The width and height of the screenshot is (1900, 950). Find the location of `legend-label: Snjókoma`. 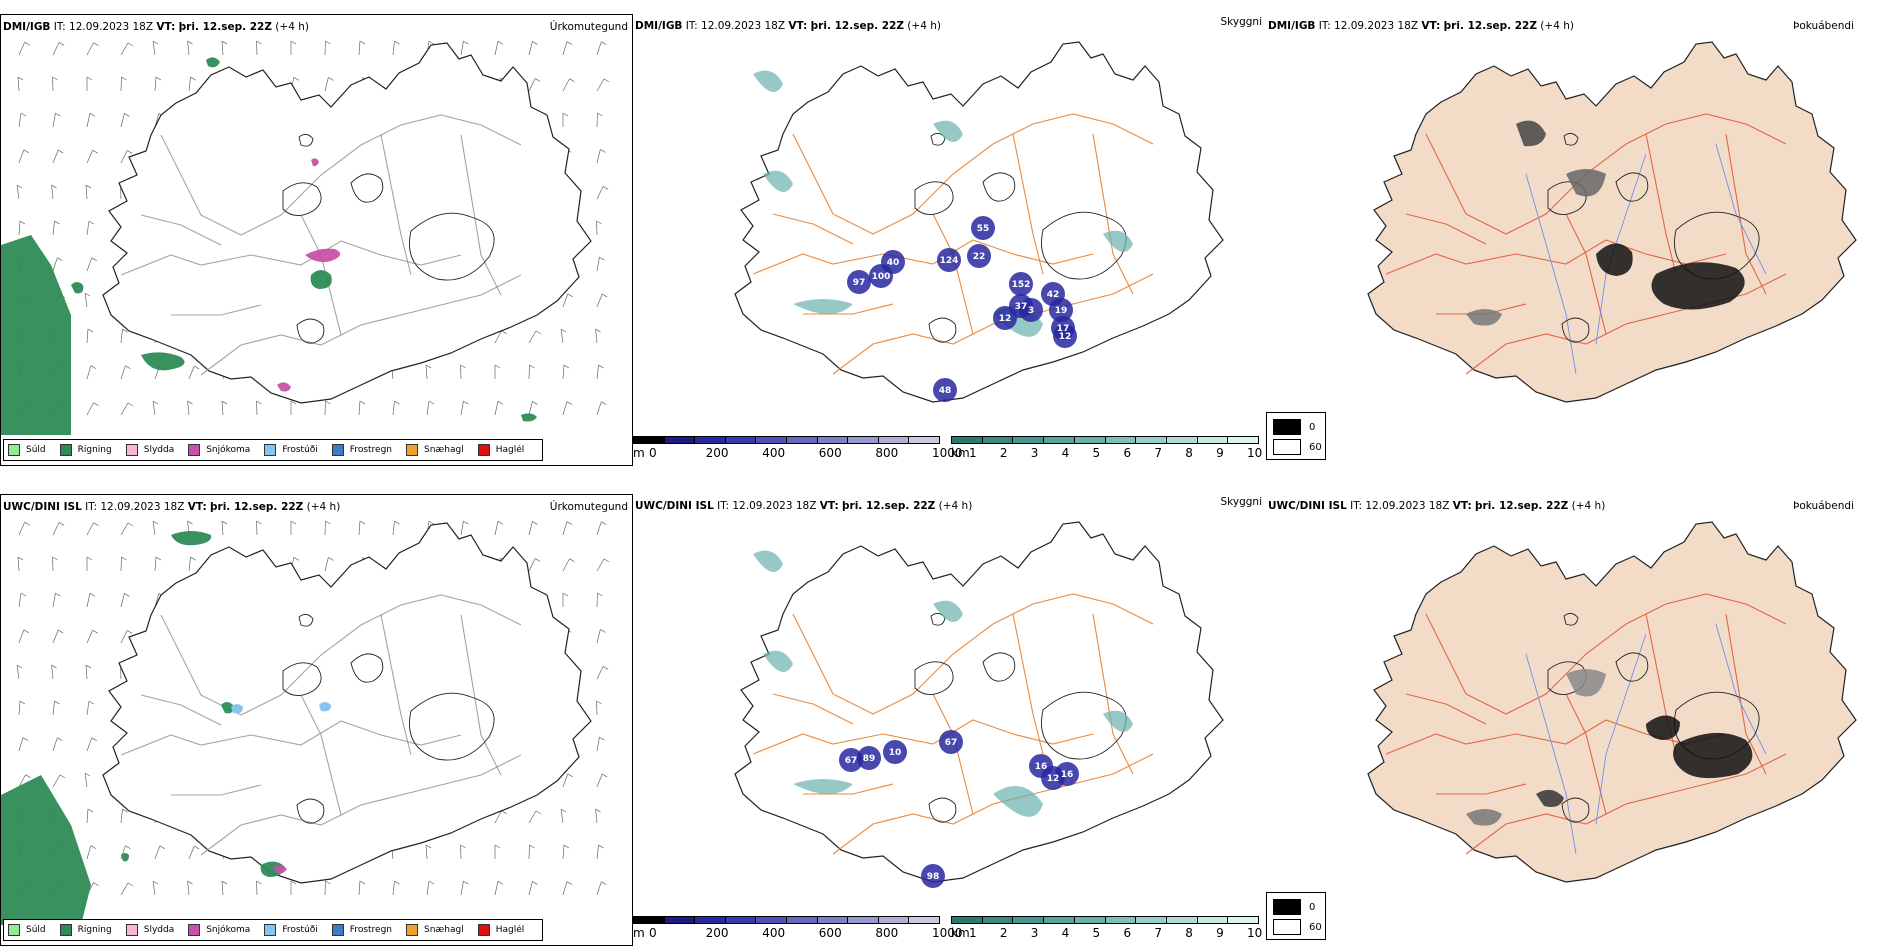

legend-label: Snjókoma is located at coordinates (228, 450).